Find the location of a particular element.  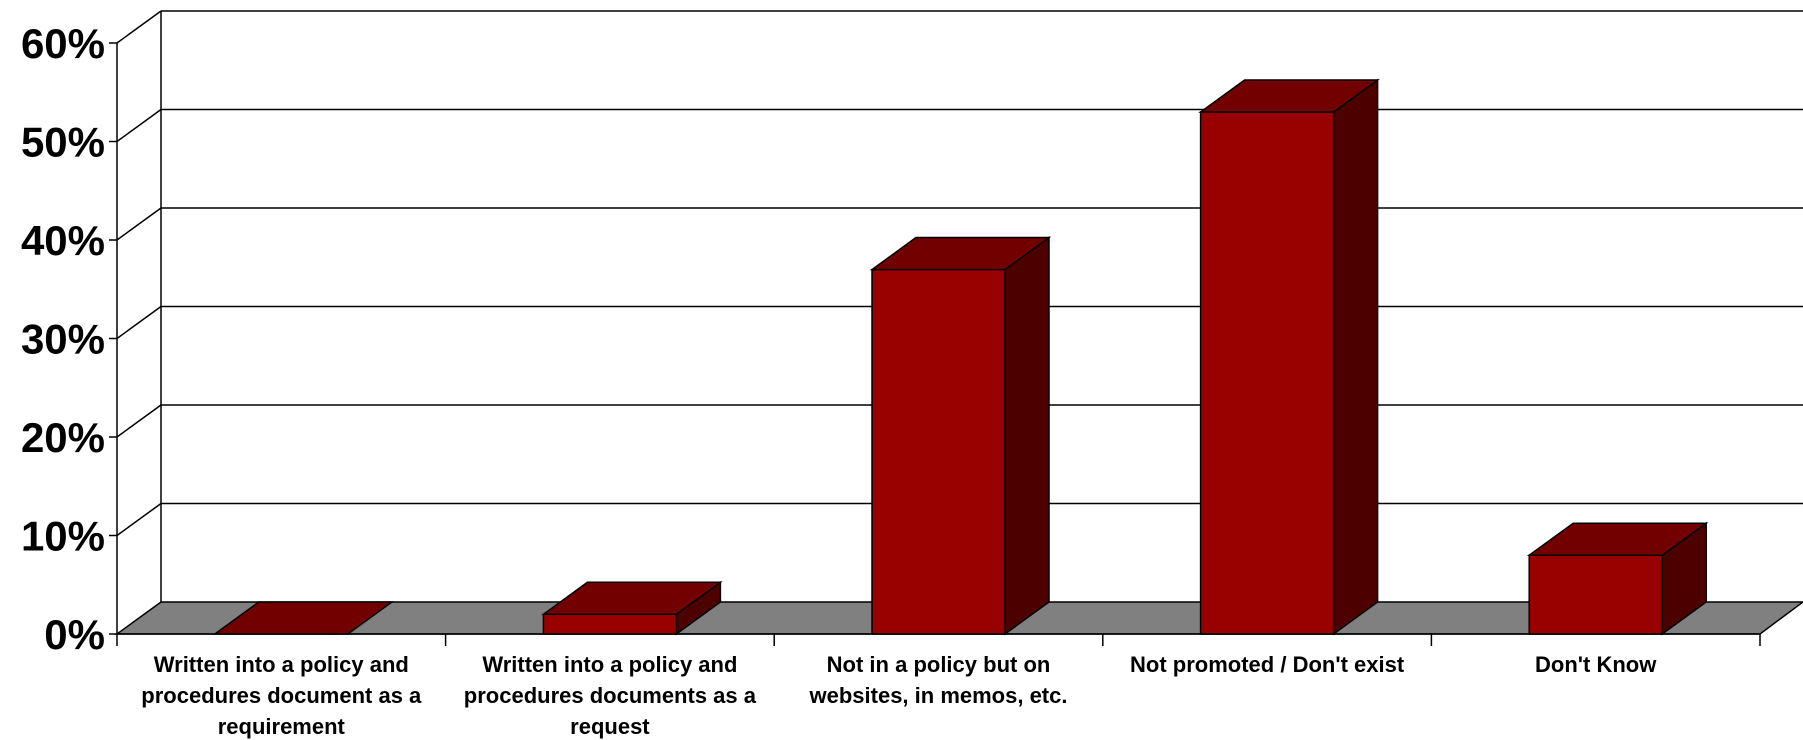

x-tick-label-line: websites, in memos, etc. is located at coordinates (938, 695).